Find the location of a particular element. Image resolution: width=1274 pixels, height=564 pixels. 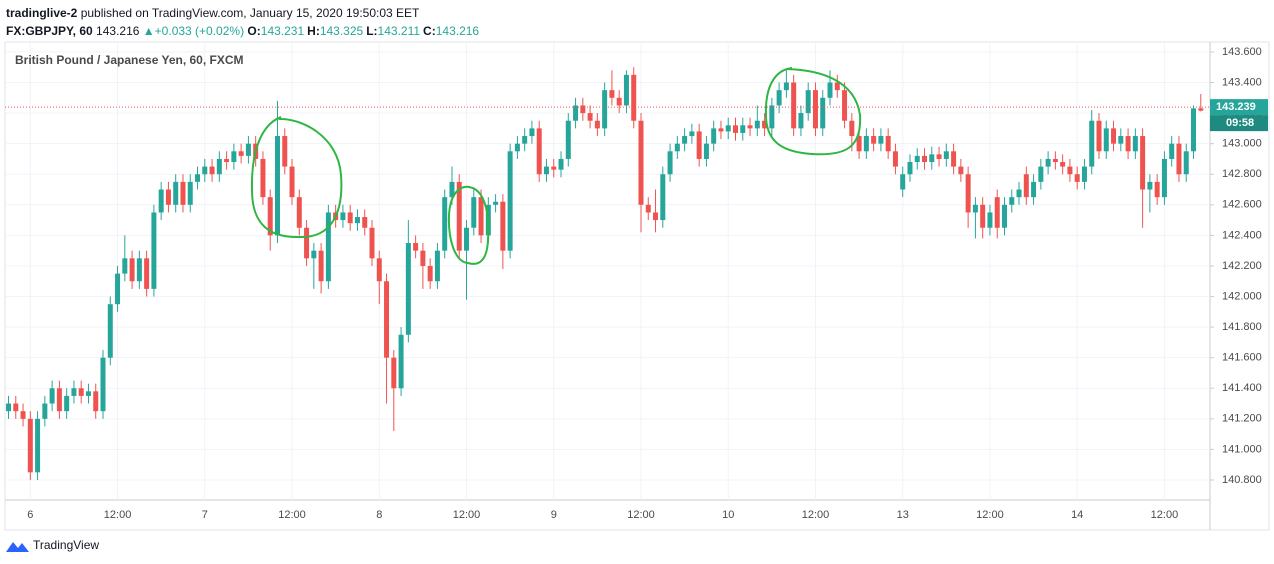

x-tick-label: 9 is located at coordinates (554, 515).